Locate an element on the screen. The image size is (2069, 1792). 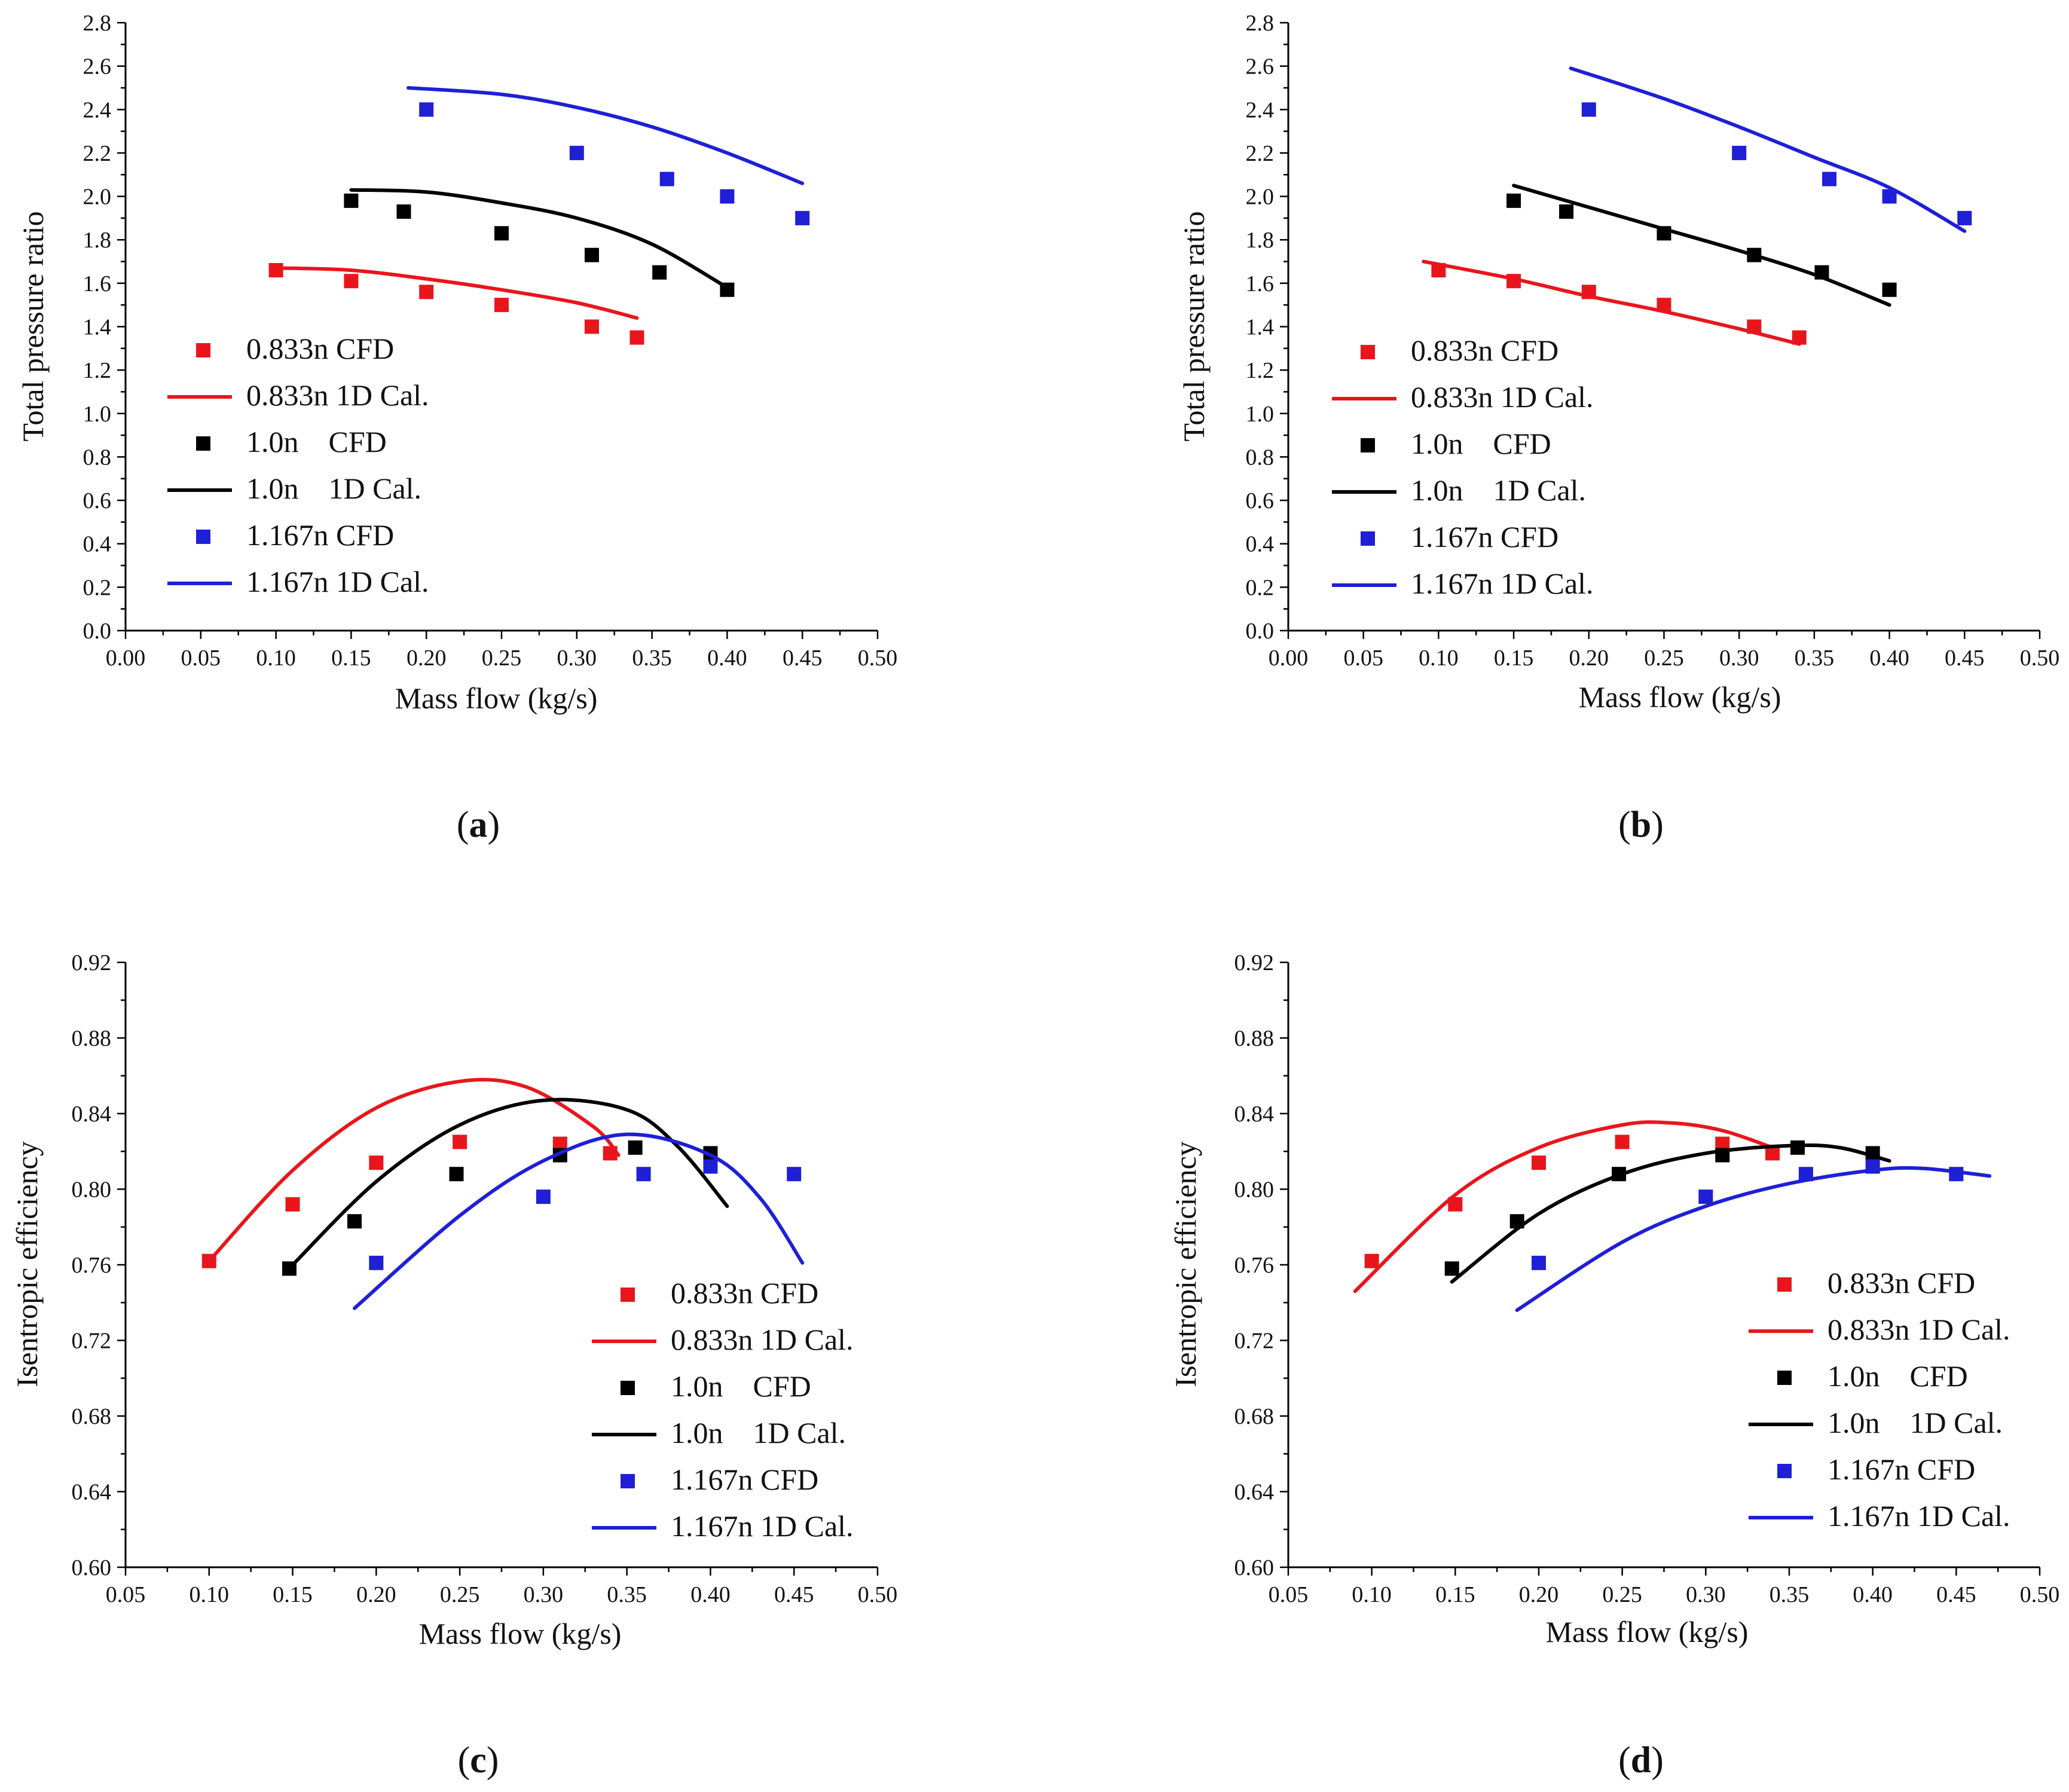
panel-label-letter: b is located at coordinates (1641, 825).